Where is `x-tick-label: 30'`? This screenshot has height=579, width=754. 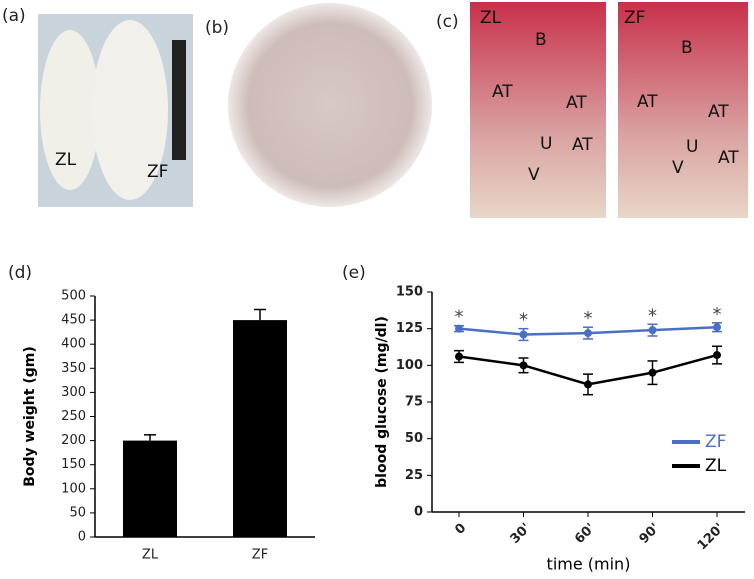 x-tick-label: 30' is located at coordinates (521, 534).